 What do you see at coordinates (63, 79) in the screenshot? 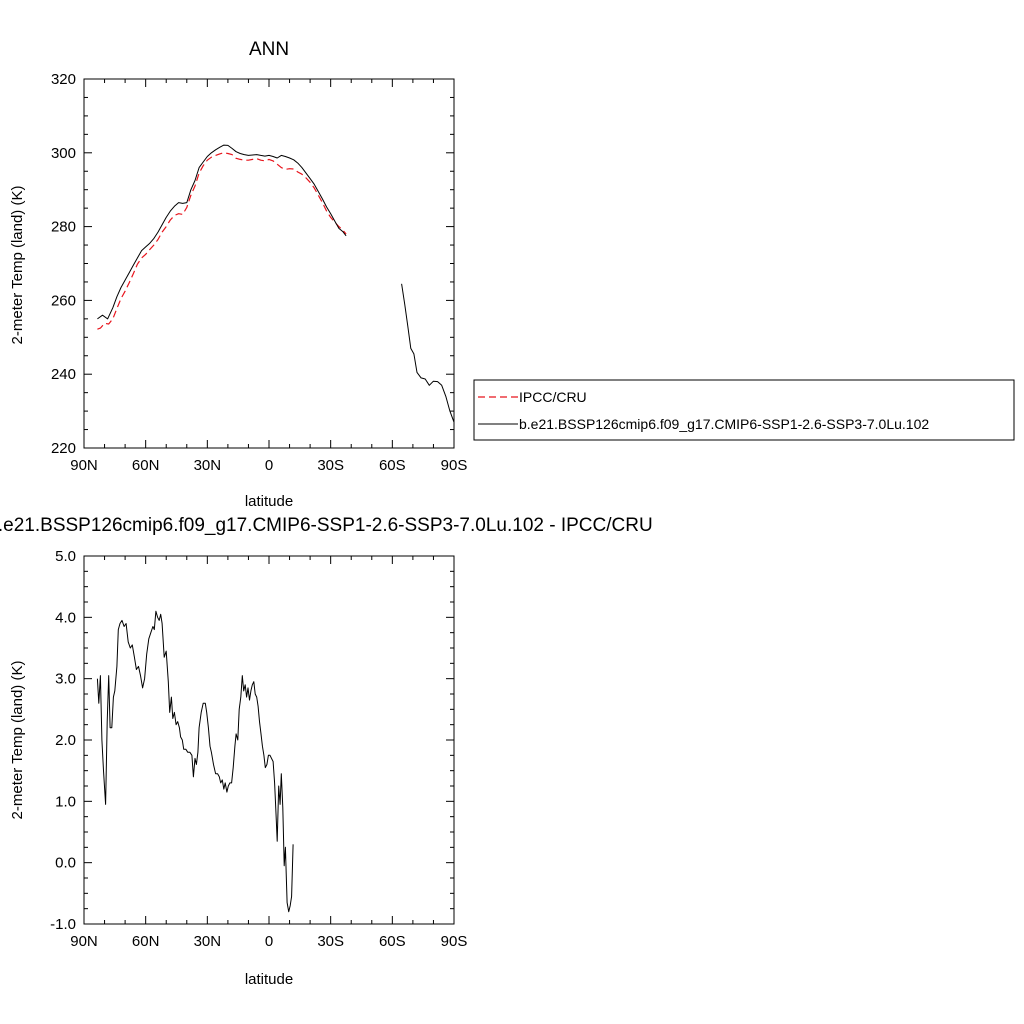
I see `y-tick-label: 320` at bounding box center [63, 79].